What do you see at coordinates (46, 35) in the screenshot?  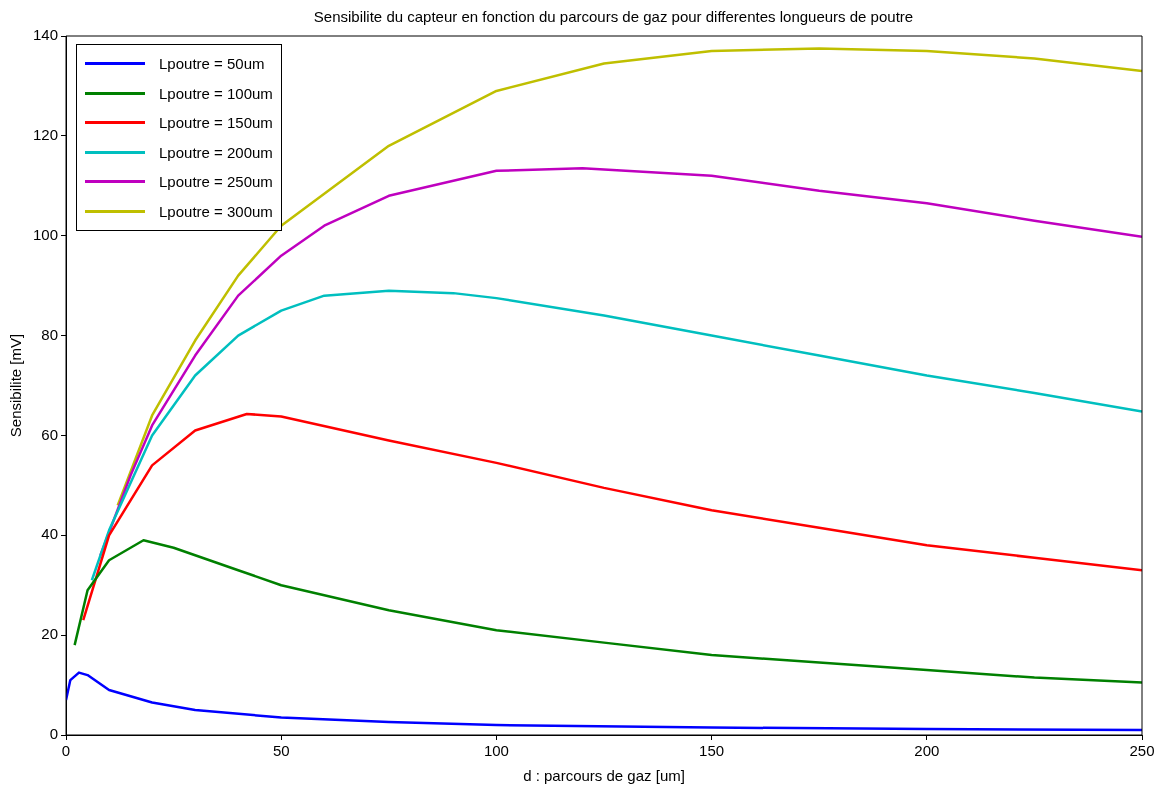 I see `y-tick-label: 140` at bounding box center [46, 35].